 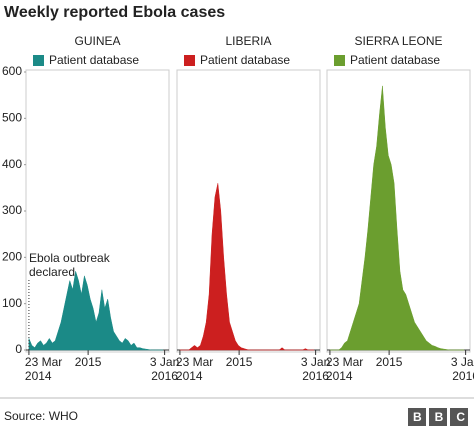 What do you see at coordinates (12, 164) in the screenshot?
I see `y-tick-label: 400` at bounding box center [12, 164].